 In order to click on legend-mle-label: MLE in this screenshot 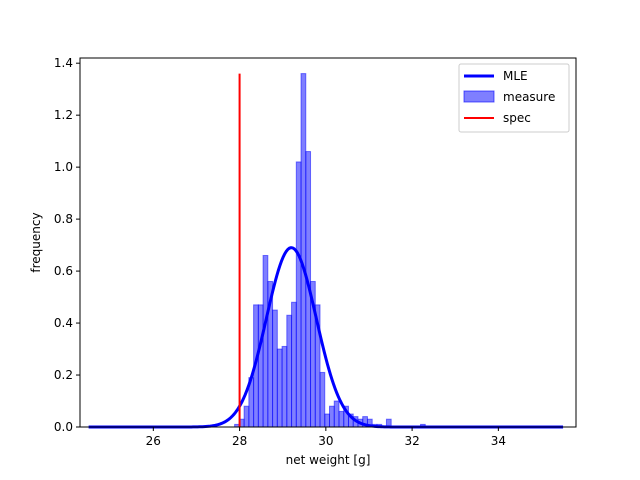, I will do `click(515, 76)`.